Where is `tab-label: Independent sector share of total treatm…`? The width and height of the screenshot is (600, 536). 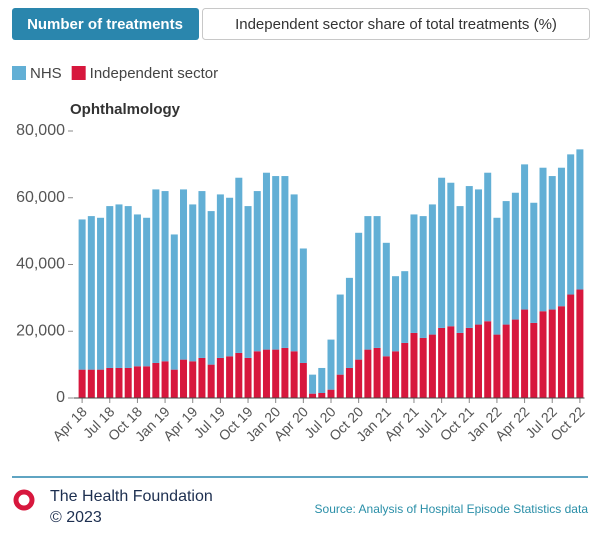
tab-label: Independent sector share of total treatm… is located at coordinates (396, 24).